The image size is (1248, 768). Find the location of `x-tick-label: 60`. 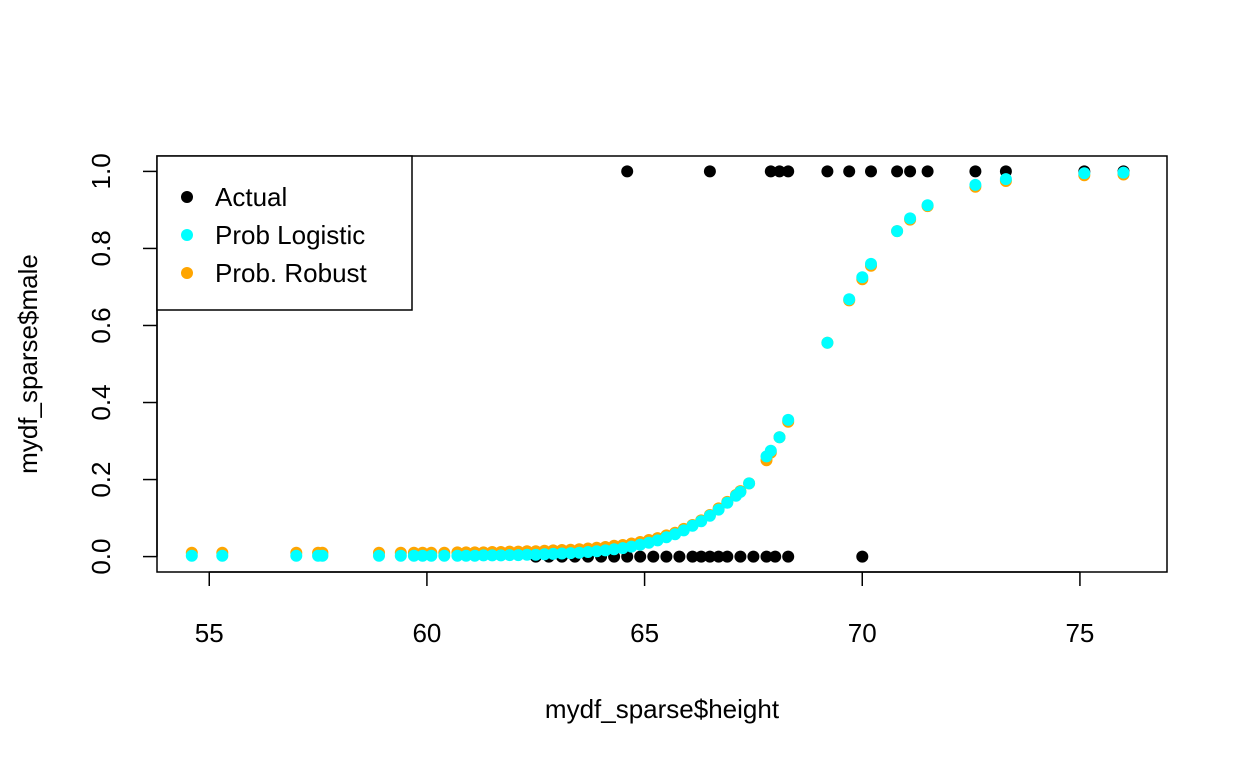

x-tick-label: 60 is located at coordinates (426, 633).